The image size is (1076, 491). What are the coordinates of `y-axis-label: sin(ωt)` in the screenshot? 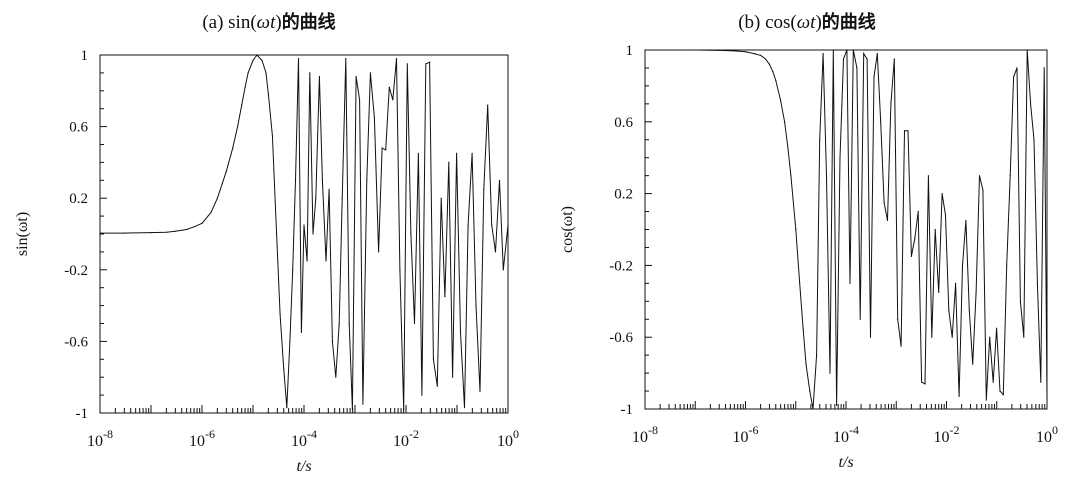 It's located at (22, 234).